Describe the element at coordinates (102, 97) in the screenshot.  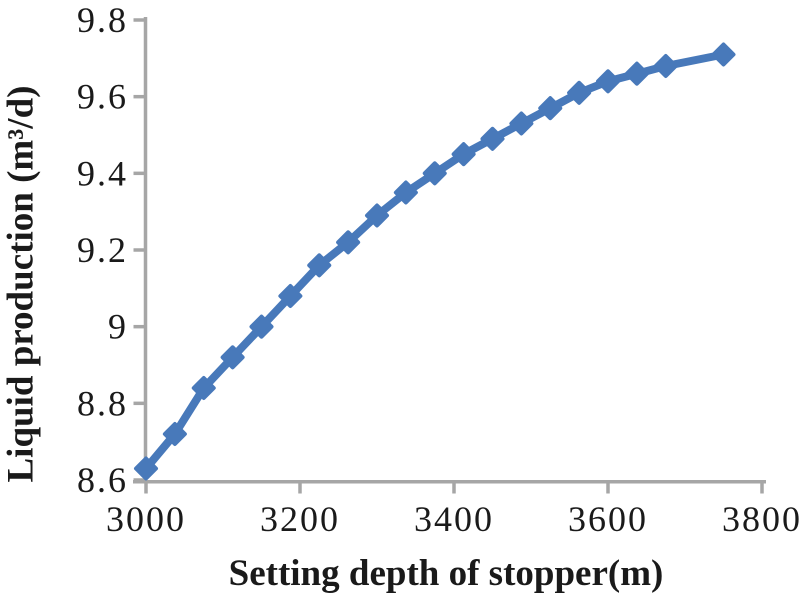
I see `y-tick-label: 9.6` at that location.